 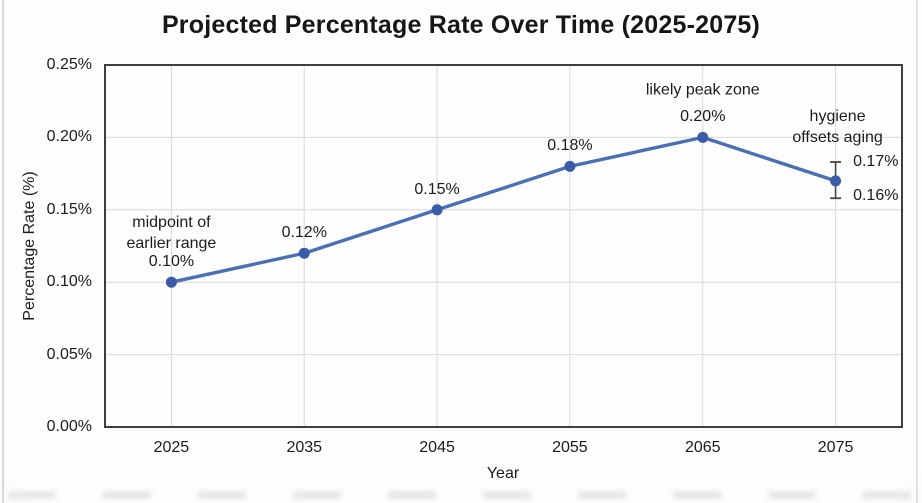 What do you see at coordinates (837, 117) in the screenshot?
I see `annotation-line: hygiene` at bounding box center [837, 117].